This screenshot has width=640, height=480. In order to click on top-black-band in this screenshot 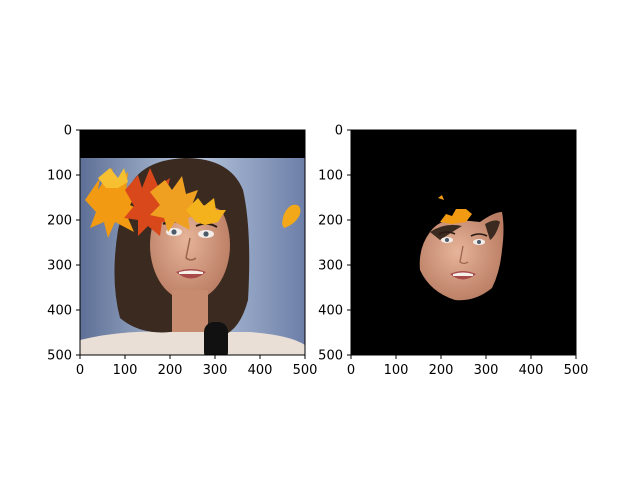, I will do `click(192, 144)`.